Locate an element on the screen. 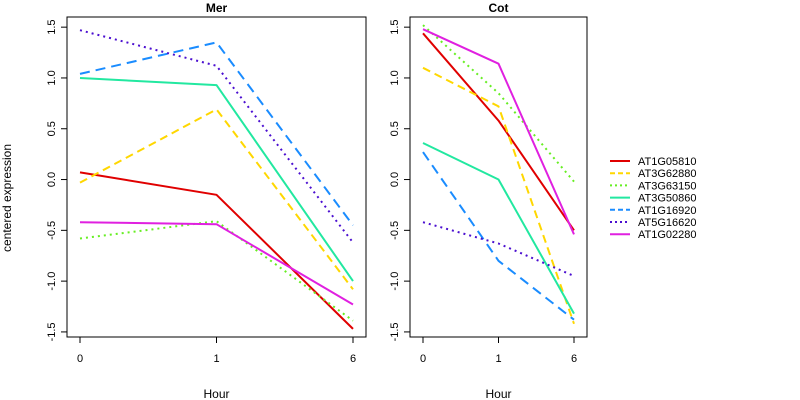 Image resolution: width=800 pixels, height=400 pixels. legend-item-at3g63150: AT3G63150 is located at coordinates (653, 186).